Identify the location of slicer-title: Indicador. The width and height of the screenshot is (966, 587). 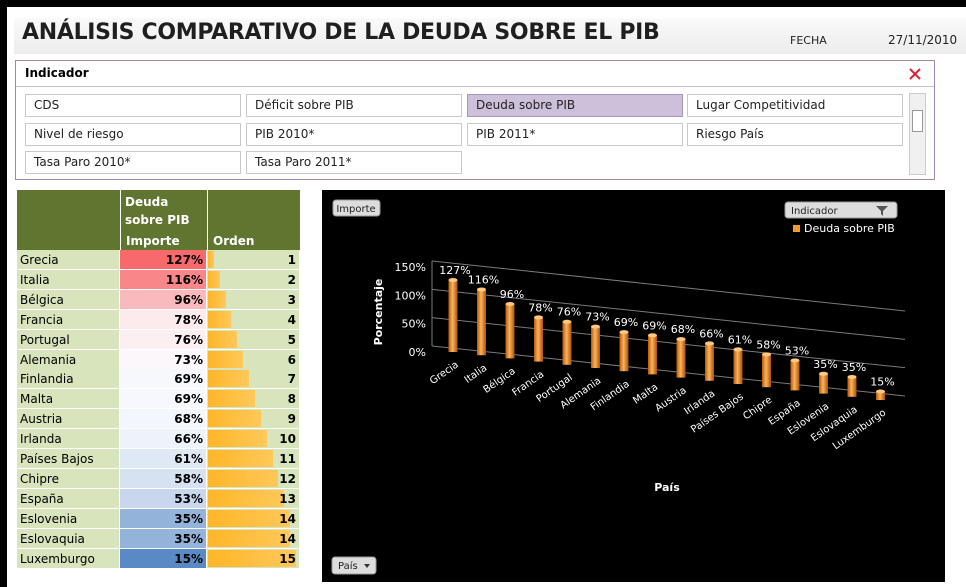
(57, 73).